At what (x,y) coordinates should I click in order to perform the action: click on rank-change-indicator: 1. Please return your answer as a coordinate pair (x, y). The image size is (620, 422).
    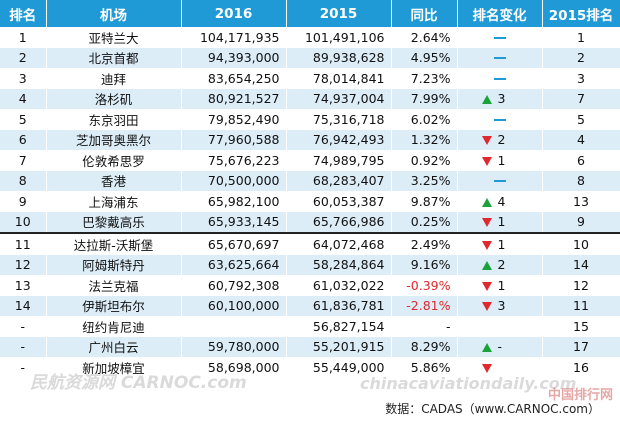
    Looking at the image, I should click on (499, 285).